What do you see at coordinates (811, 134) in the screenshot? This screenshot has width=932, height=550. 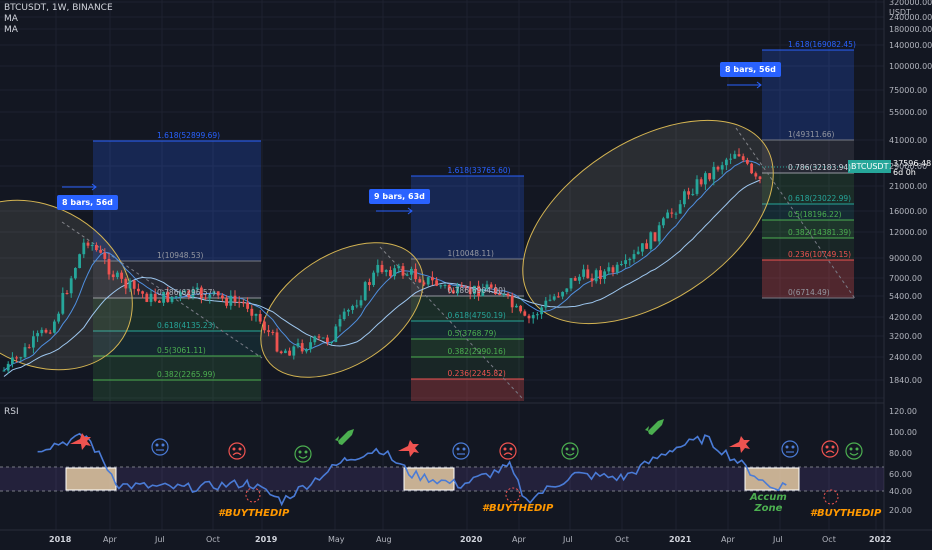 I see `fib-level-label: 1(49311.66)` at bounding box center [811, 134].